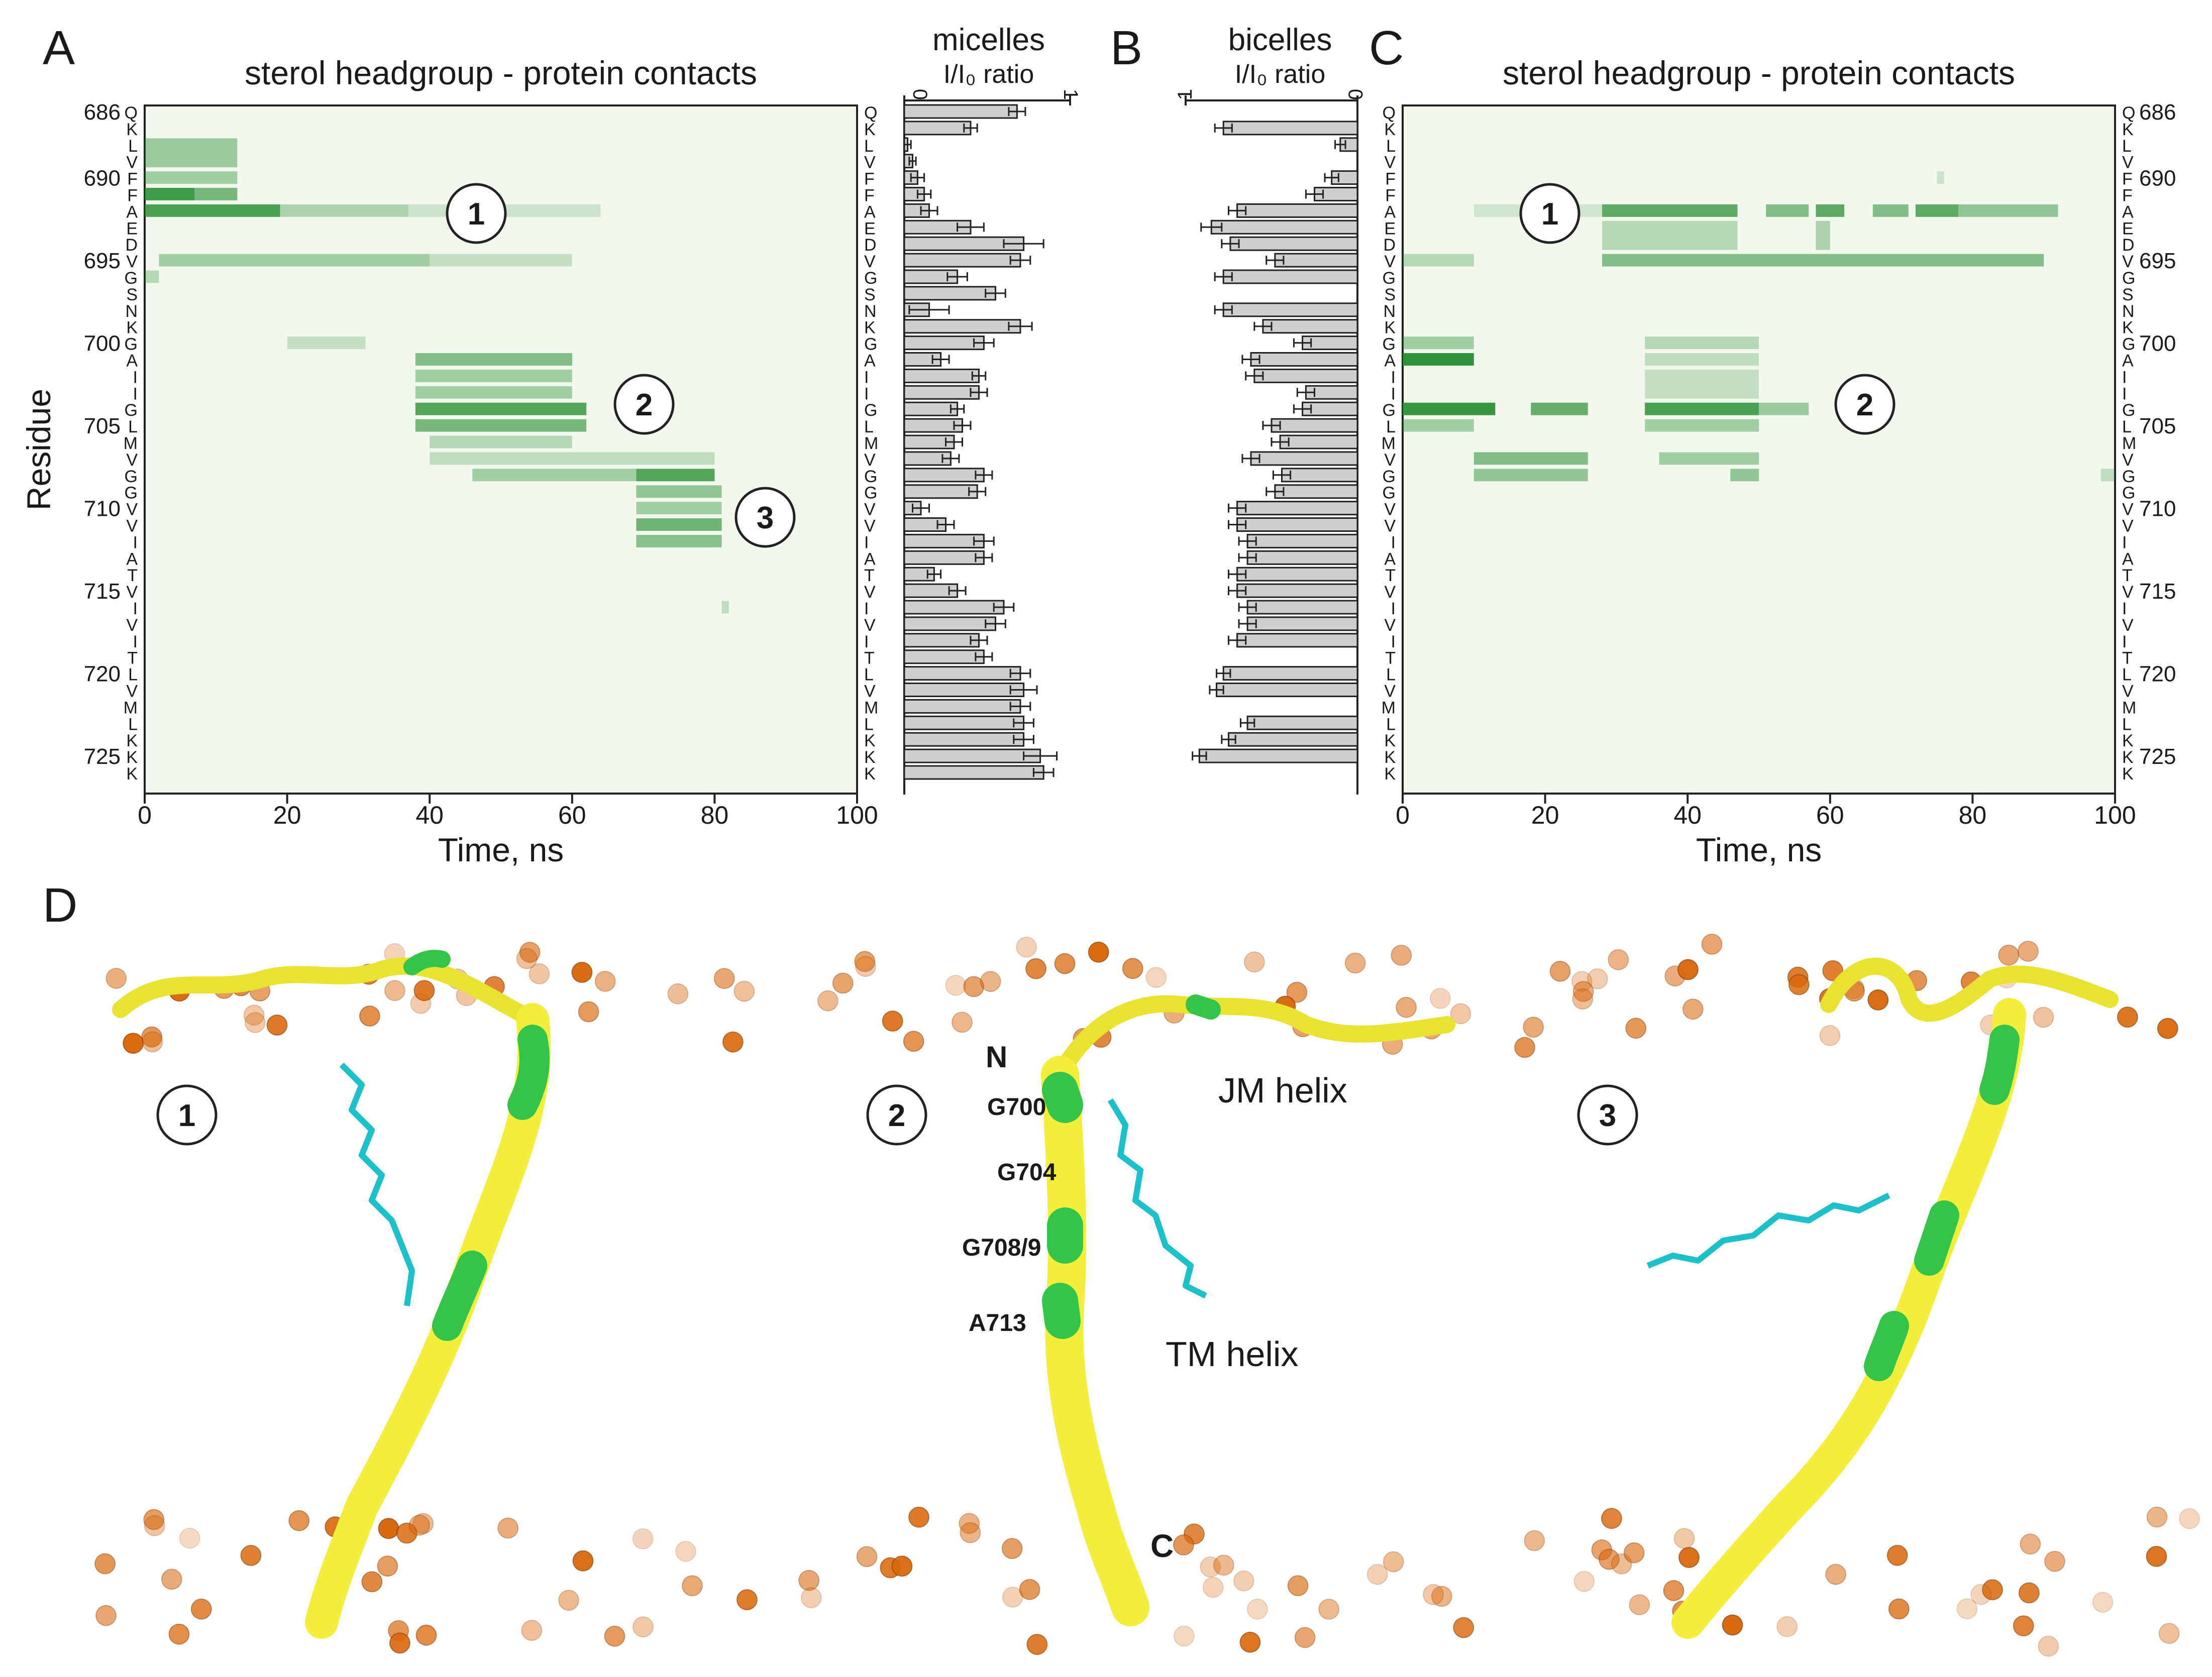 The image size is (2212, 1677). What do you see at coordinates (1027, 1172) in the screenshot?
I see `residue-label-g704: G704` at bounding box center [1027, 1172].